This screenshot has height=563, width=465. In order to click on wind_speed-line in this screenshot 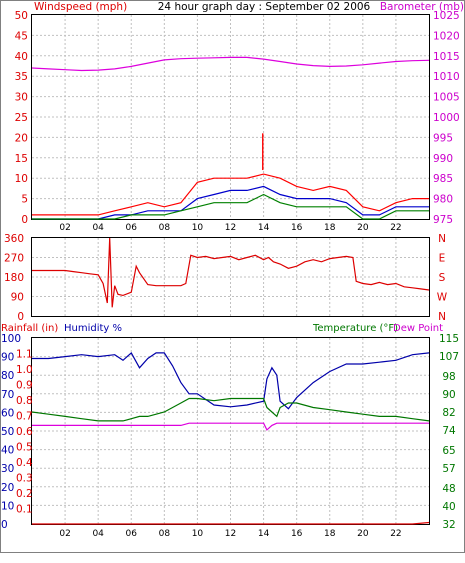, I will do `click(230, 206)`.